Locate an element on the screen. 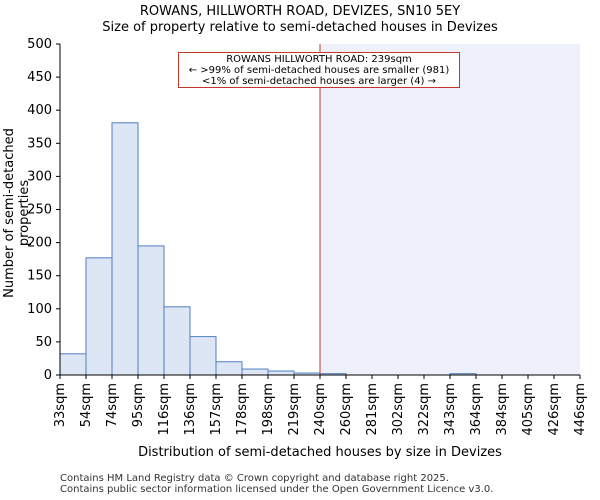 Image resolution: width=600 pixels, height=500 pixels. x-tick-label: 54sqm is located at coordinates (86, 405).